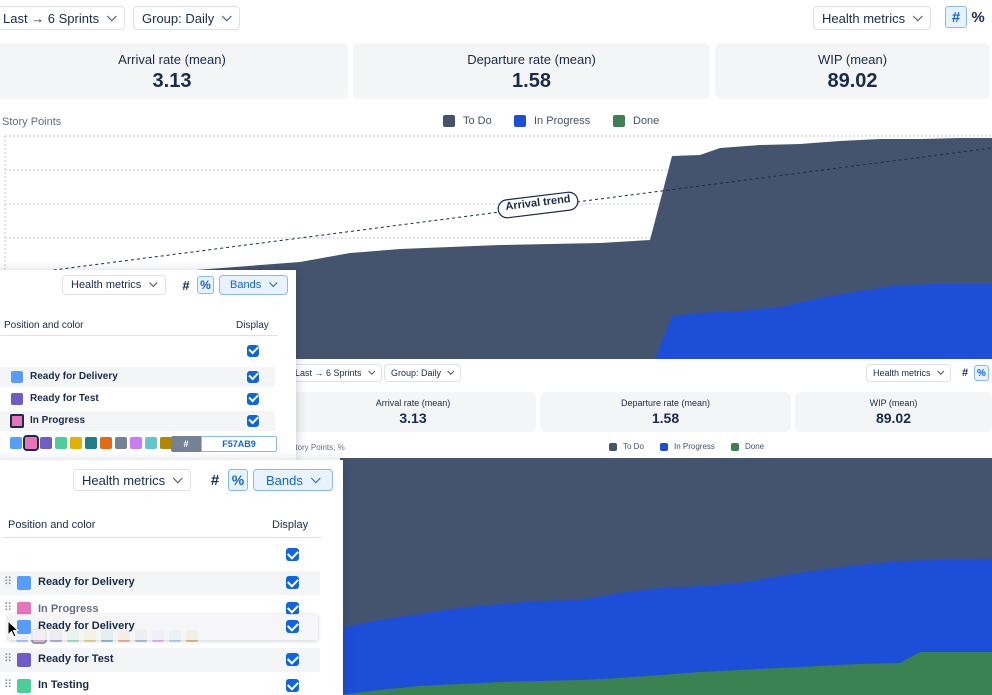 The image size is (992, 695). I want to click on metric-label: Departure rate (mean), so click(531, 59).